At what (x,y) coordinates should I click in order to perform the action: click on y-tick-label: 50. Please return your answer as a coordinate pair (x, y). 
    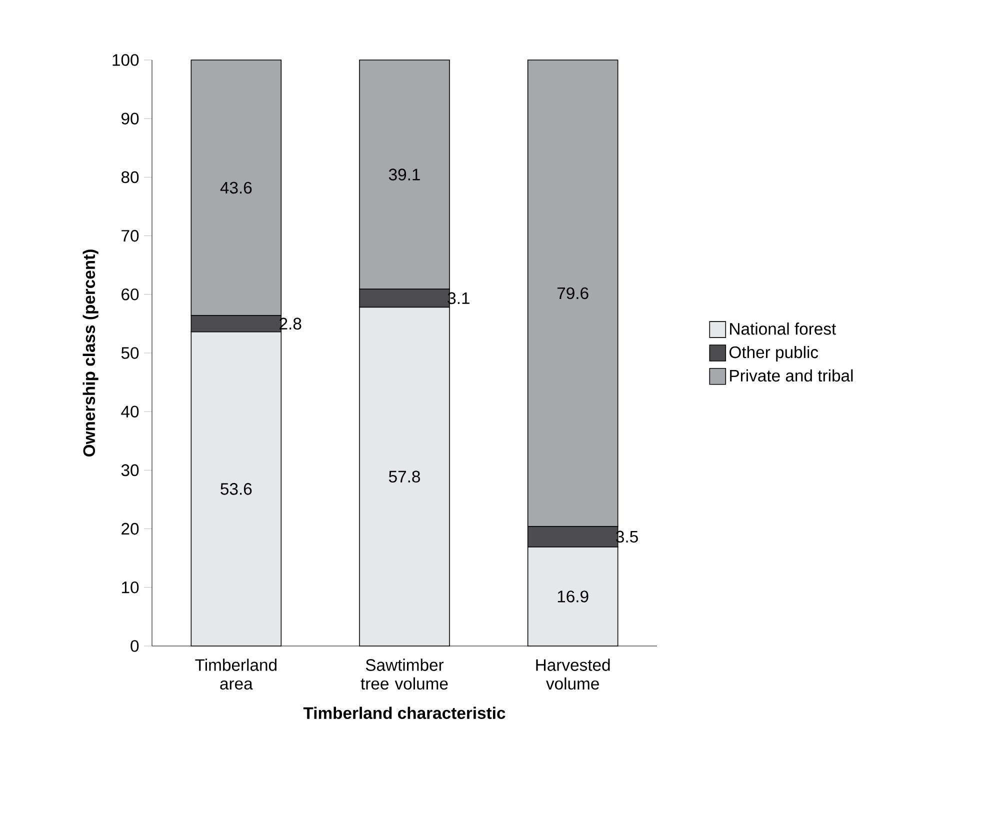
    Looking at the image, I should click on (130, 353).